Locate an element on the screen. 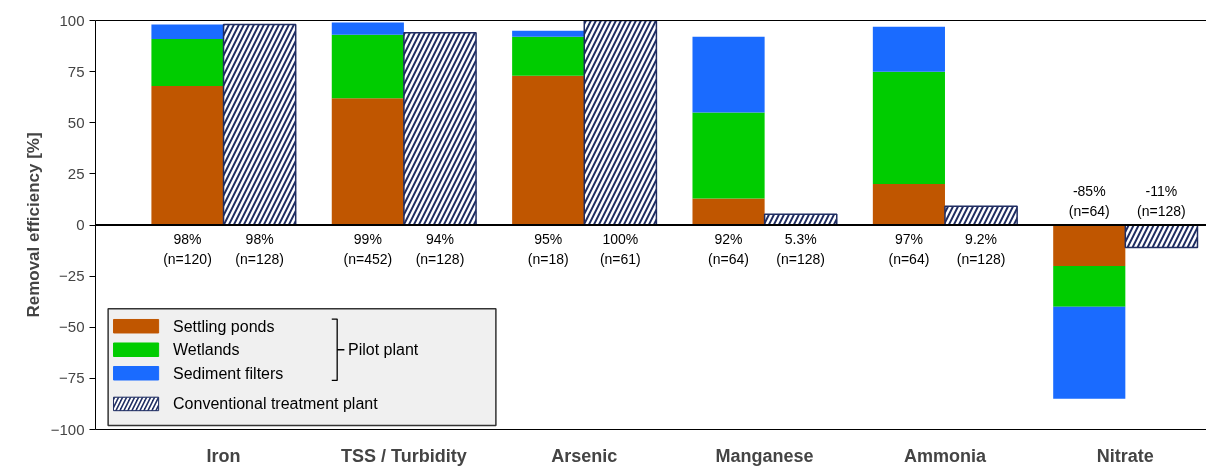  y-tick-label: 25 is located at coordinates (76, 173).